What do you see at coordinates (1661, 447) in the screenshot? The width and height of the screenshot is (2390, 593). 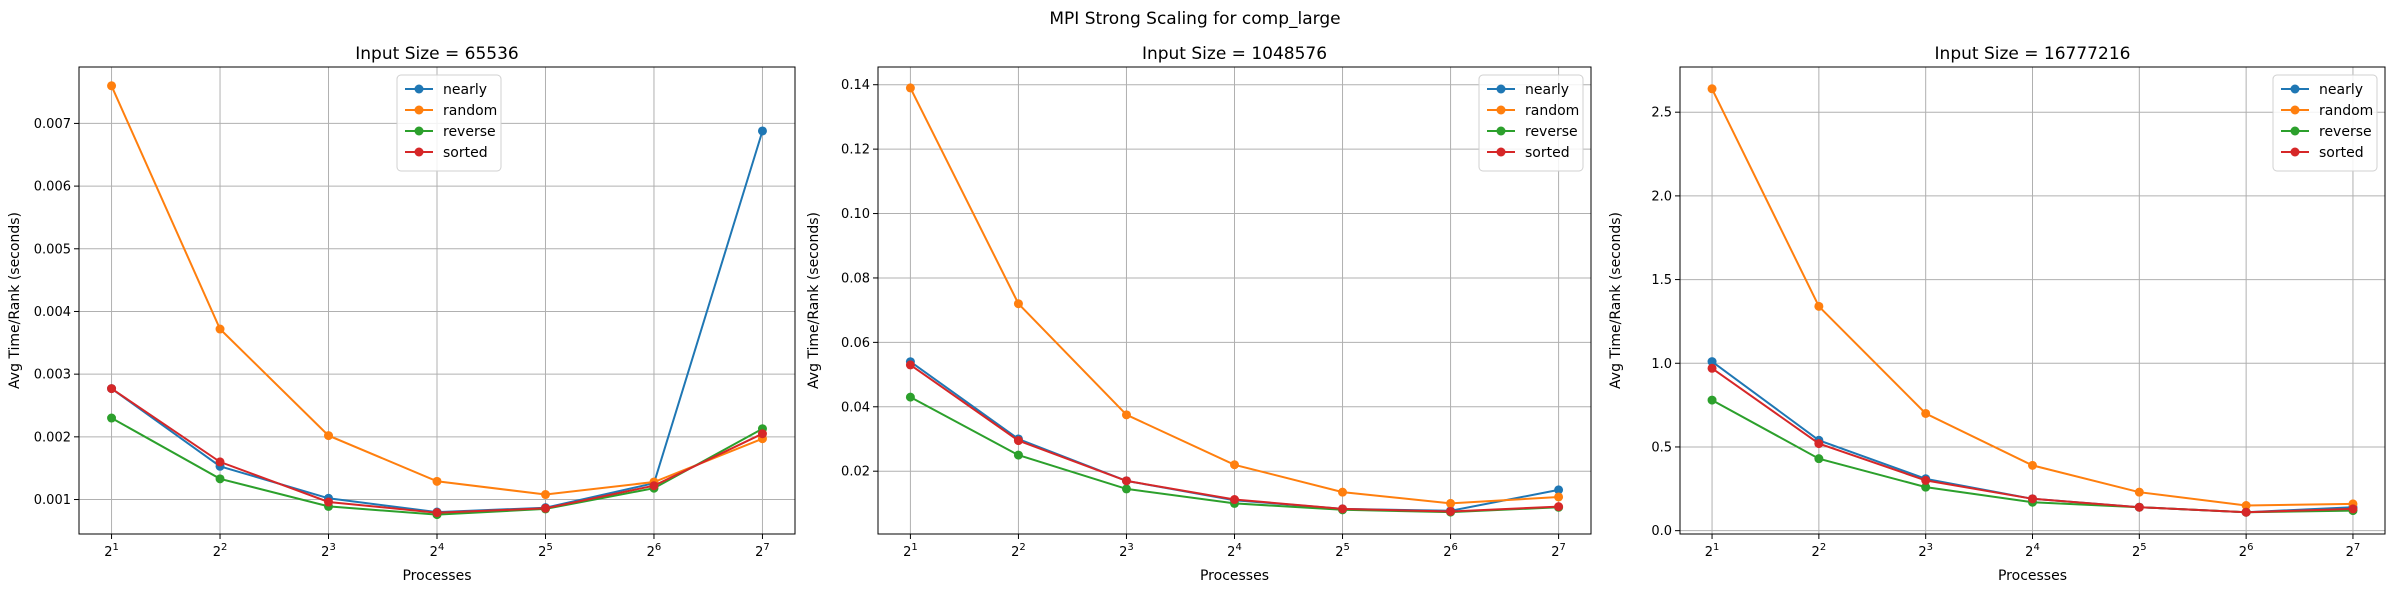 I see `y-tick-label: 0.5` at bounding box center [1661, 447].